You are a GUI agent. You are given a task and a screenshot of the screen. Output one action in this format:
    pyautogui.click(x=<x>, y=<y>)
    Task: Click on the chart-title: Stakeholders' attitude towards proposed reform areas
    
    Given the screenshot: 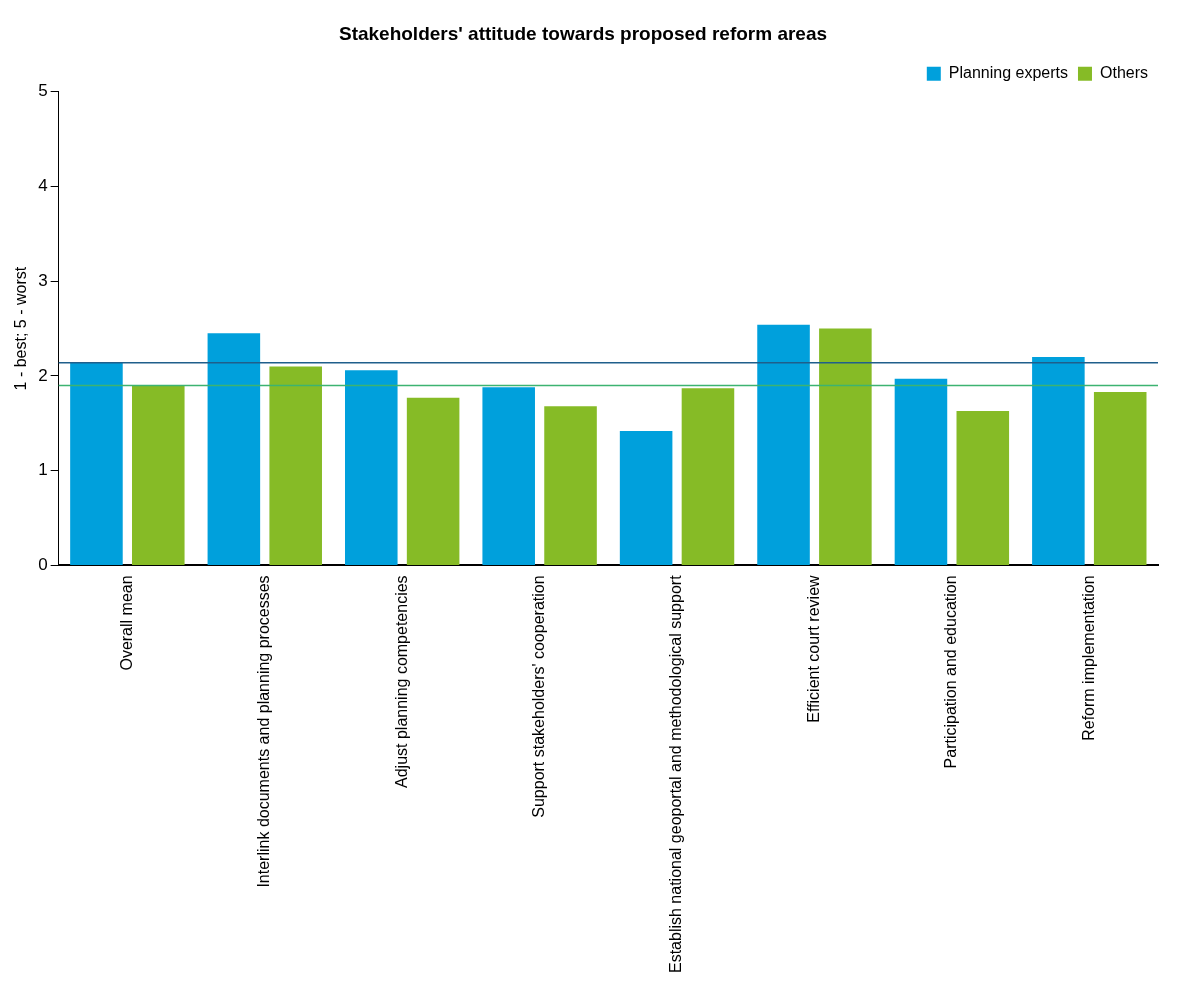 What is the action you would take?
    pyautogui.click(x=583, y=33)
    